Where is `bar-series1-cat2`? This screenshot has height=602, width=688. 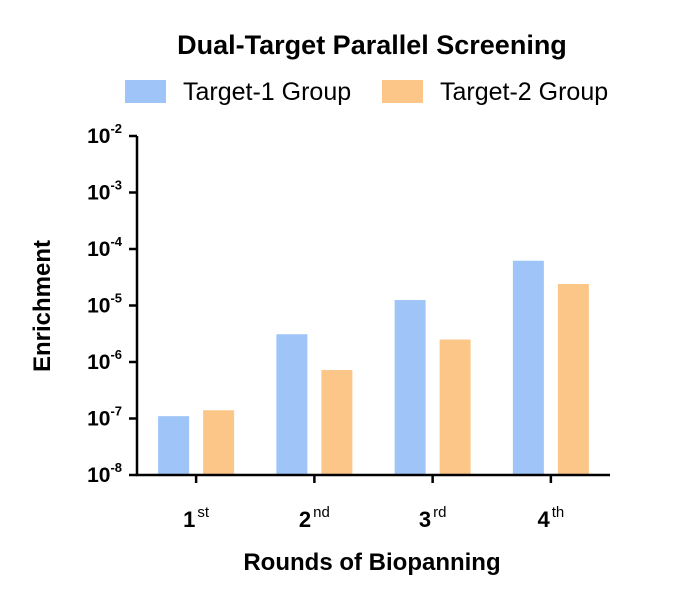
bar-series1-cat2 is located at coordinates (292, 404).